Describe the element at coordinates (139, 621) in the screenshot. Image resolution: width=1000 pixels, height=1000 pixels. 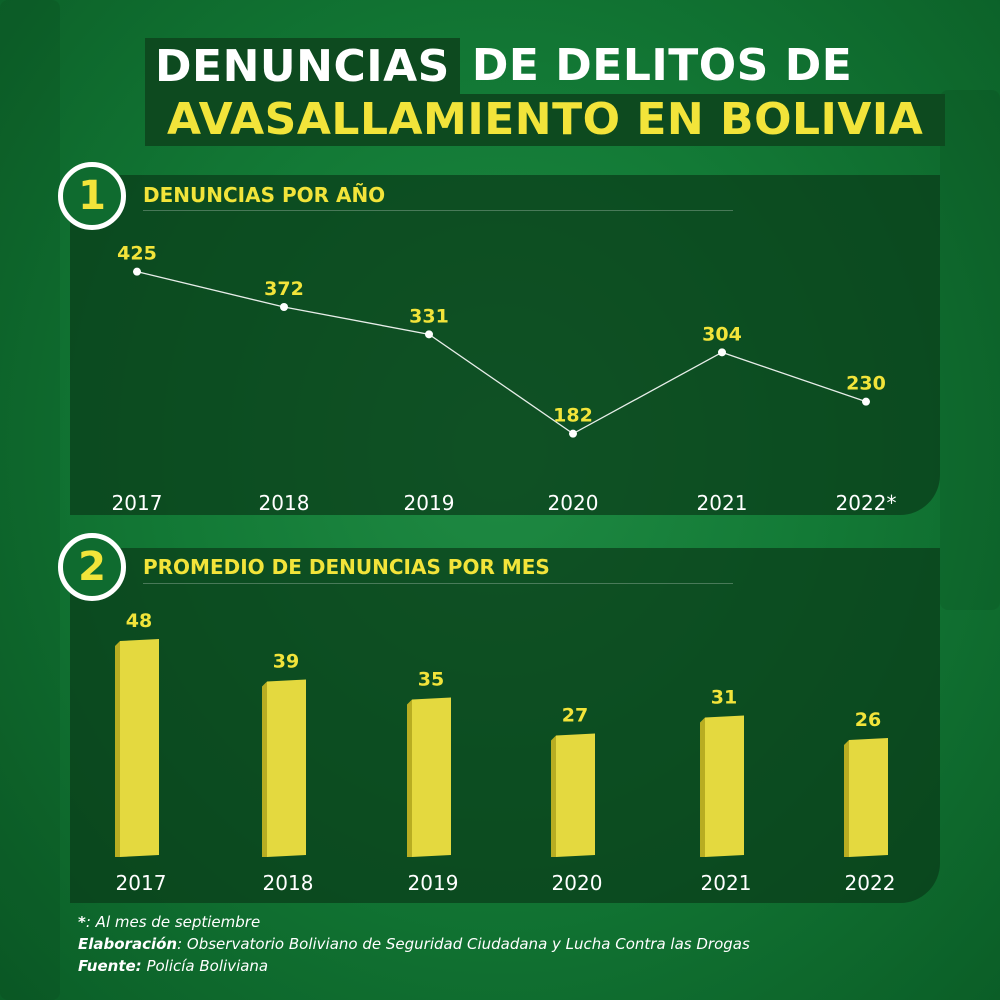
I see `bar-data-label: 48` at that location.